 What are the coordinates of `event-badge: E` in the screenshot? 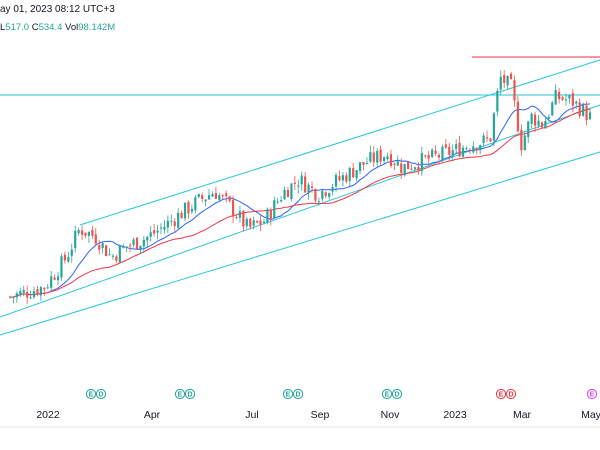 It's located at (592, 394).